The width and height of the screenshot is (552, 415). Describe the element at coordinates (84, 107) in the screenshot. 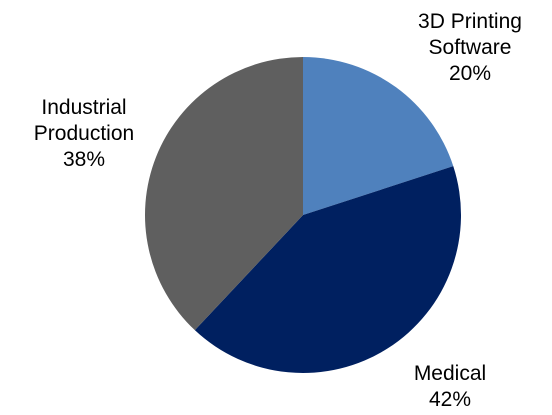

I see `slice-label-line: Industrial` at that location.